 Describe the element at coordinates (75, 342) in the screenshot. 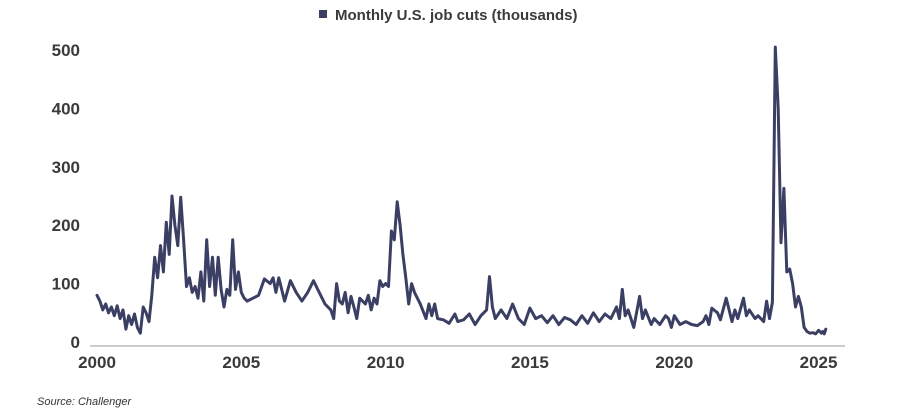

I see `y-tick-label: 0` at that location.